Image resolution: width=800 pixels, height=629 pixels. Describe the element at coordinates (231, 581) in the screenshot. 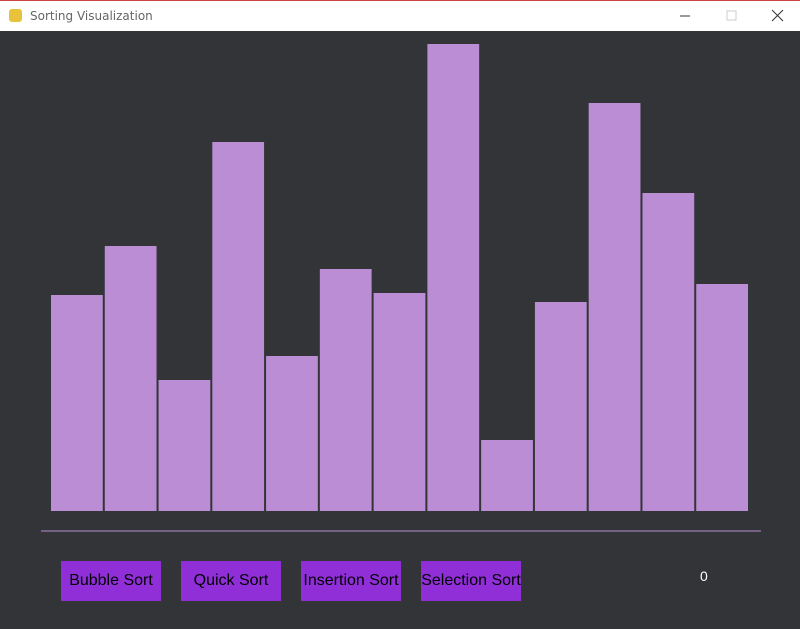

I see `quick-sort-button: Quick Sort` at that location.